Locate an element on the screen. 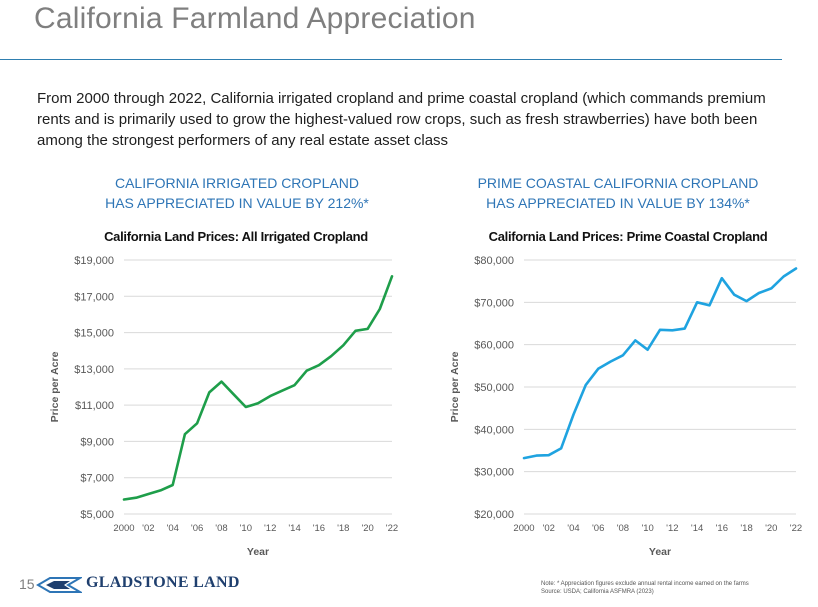 The image size is (818, 607). footnote-source: Source: USDA; California ASFMRA (2023) is located at coordinates (597, 592).